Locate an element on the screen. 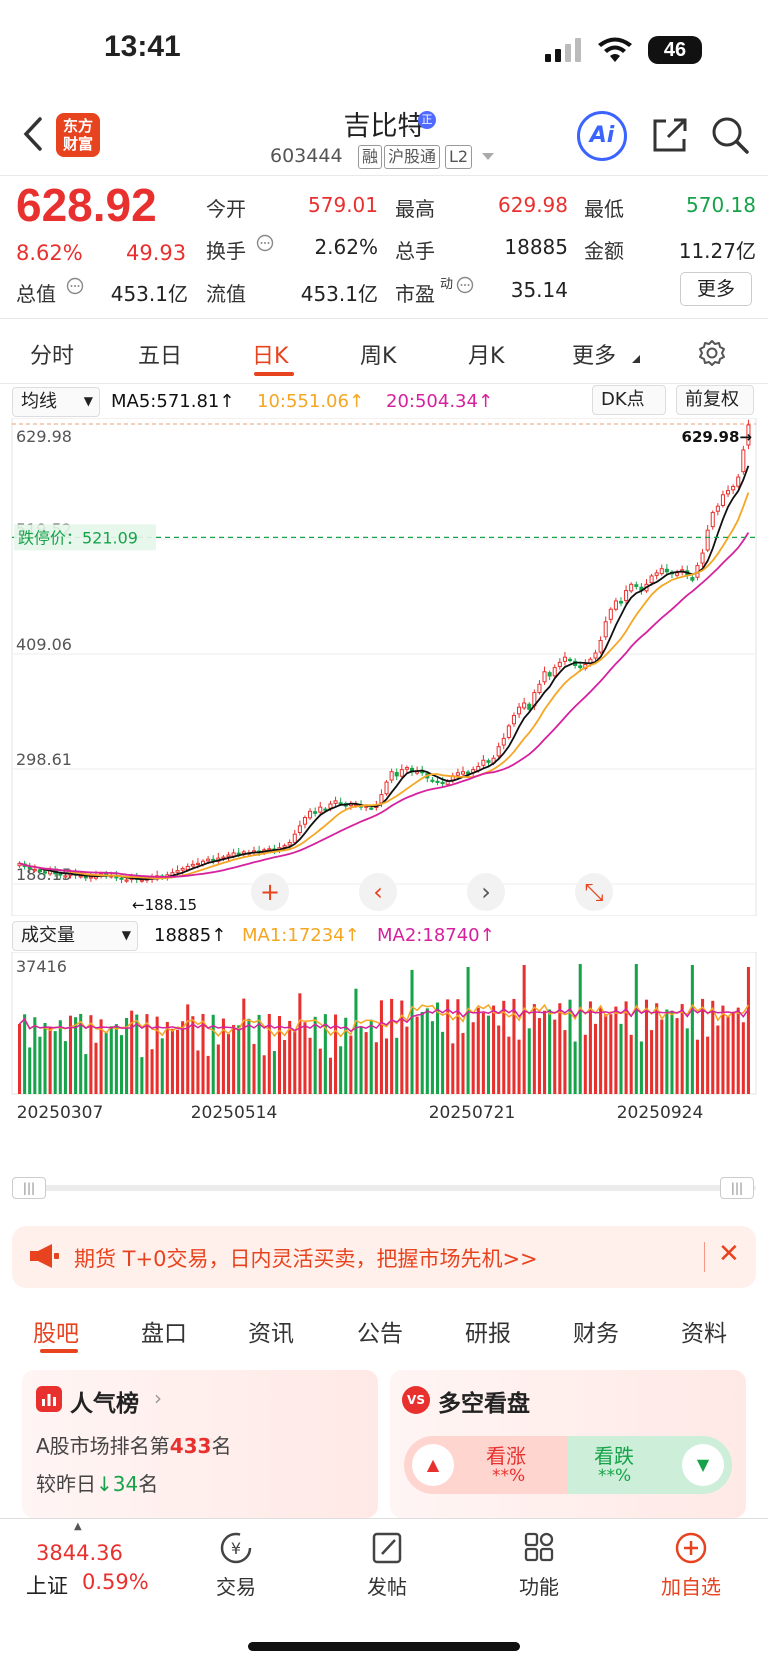  tab-guba: 股吧 is located at coordinates (56, 1334).